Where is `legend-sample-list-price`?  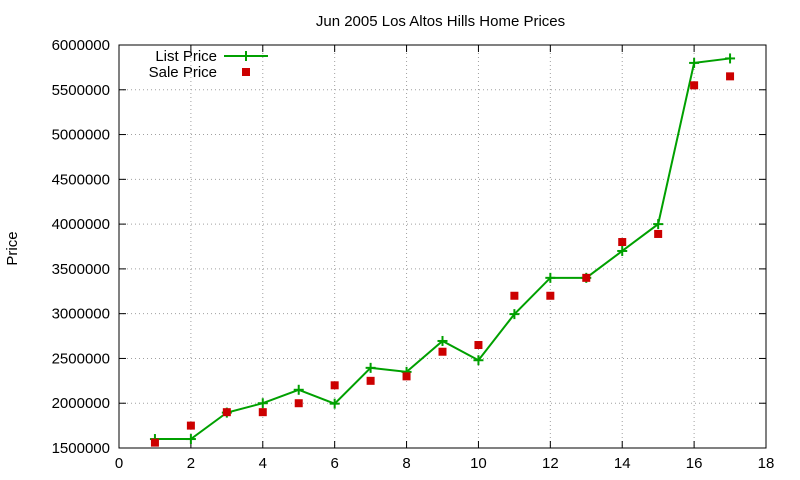 legend-sample-list-price is located at coordinates (246, 56).